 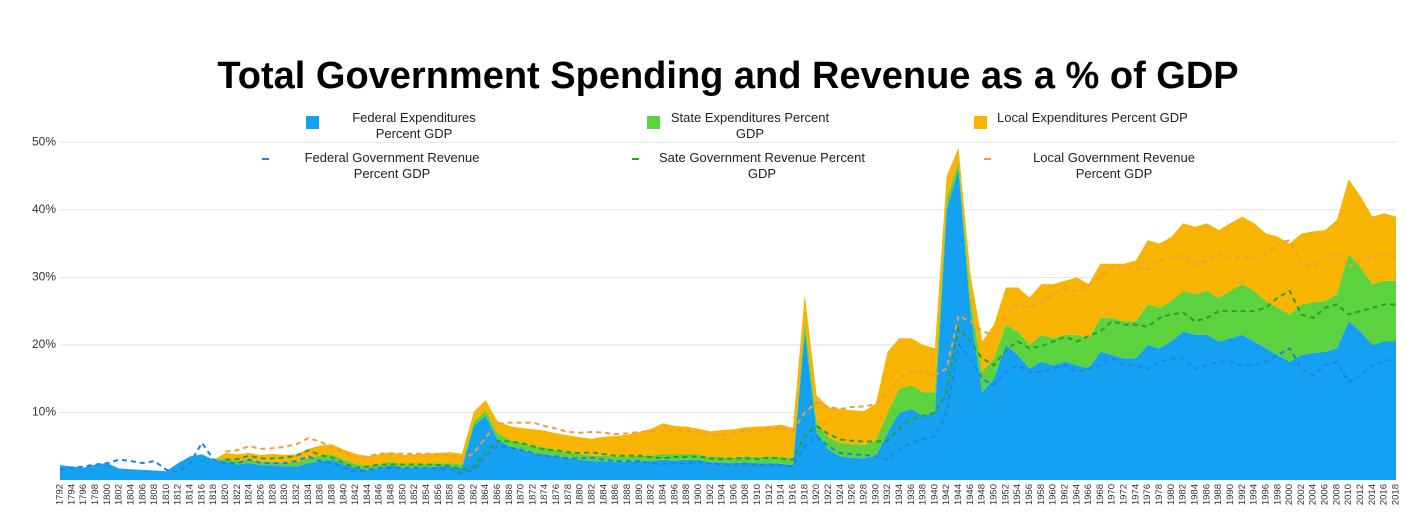 I want to click on x-tick-label: 1850, so click(x=402, y=494).